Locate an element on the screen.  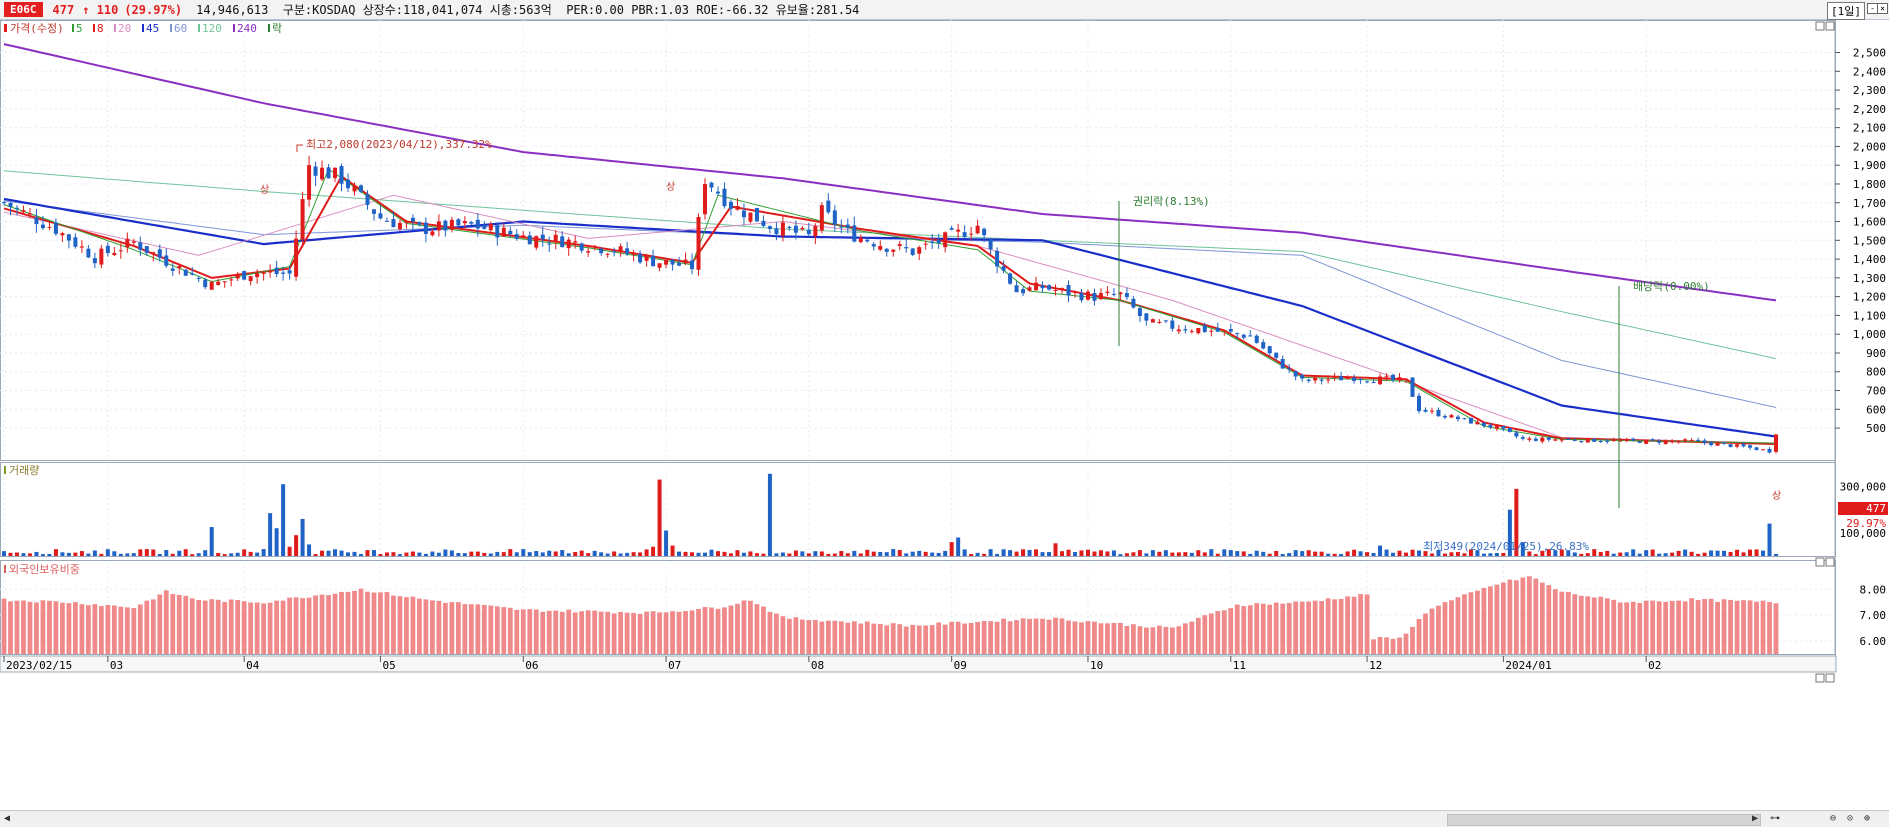
panel-close-icon: × is located at coordinates (1882, 8).